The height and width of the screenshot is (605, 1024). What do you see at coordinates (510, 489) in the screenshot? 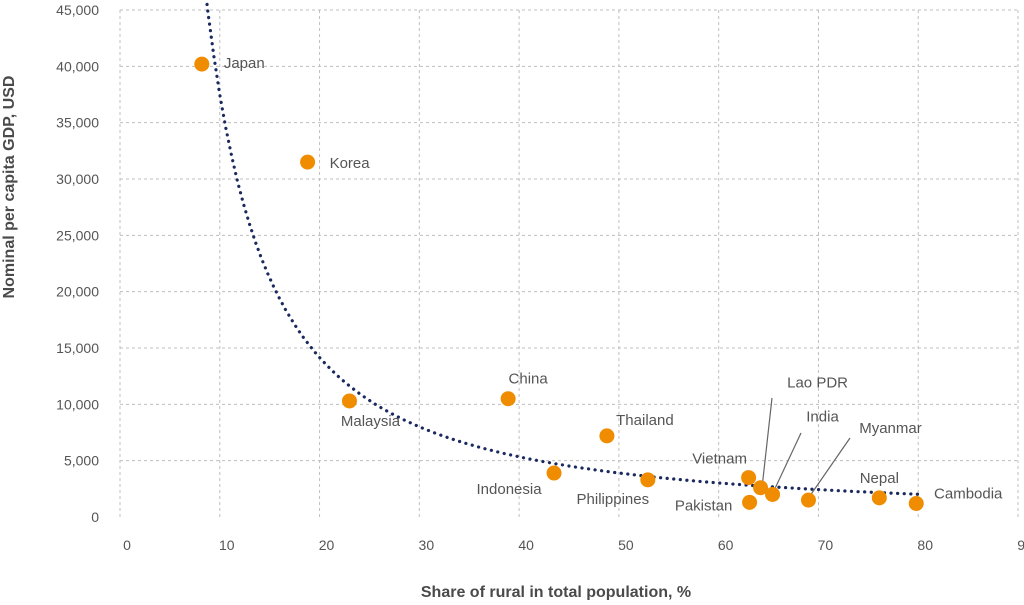
I see `point-label: Indonesia` at bounding box center [510, 489].